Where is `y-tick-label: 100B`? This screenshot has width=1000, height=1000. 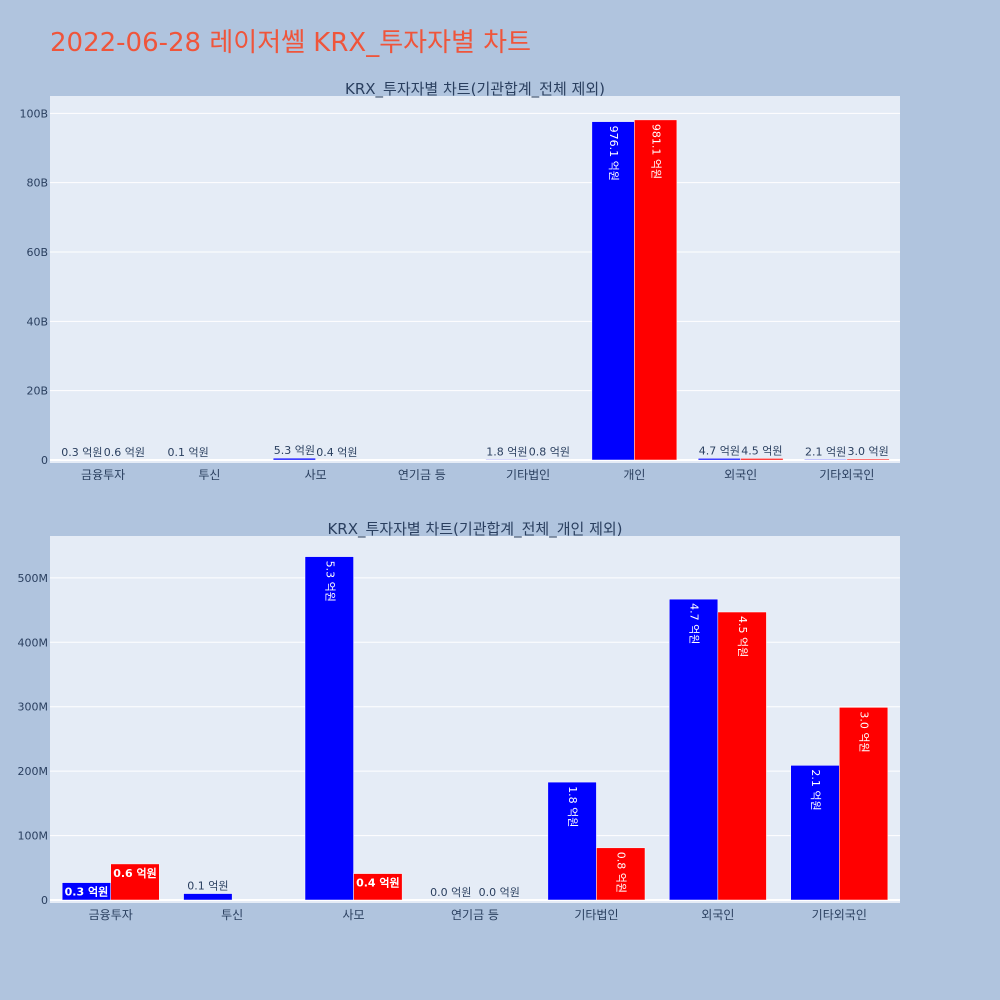 y-tick-label: 100B is located at coordinates (33, 113).